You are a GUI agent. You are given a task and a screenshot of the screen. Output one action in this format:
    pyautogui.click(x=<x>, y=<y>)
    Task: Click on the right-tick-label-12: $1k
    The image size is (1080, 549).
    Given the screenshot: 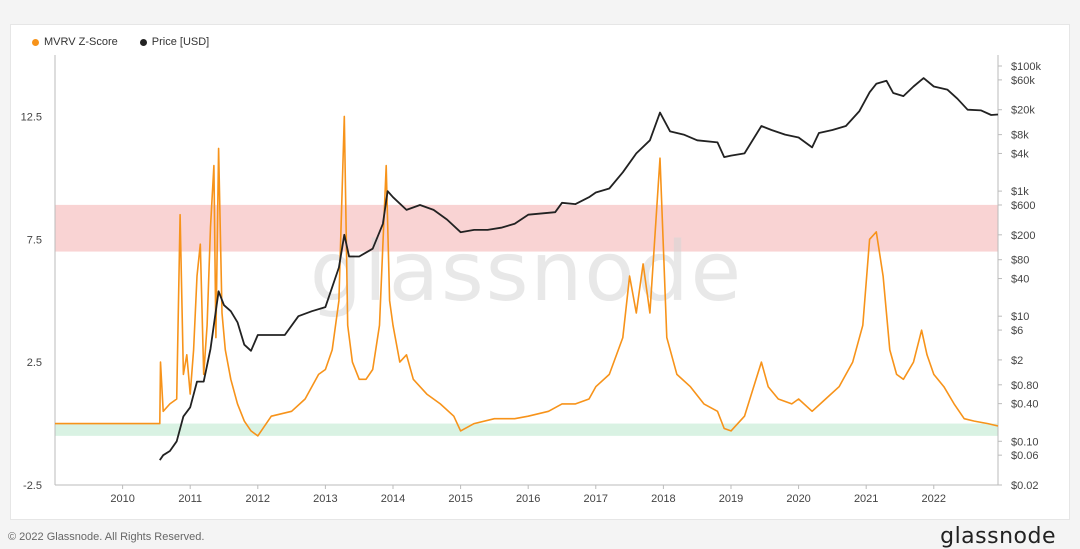 What is the action you would take?
    pyautogui.click(x=1020, y=192)
    